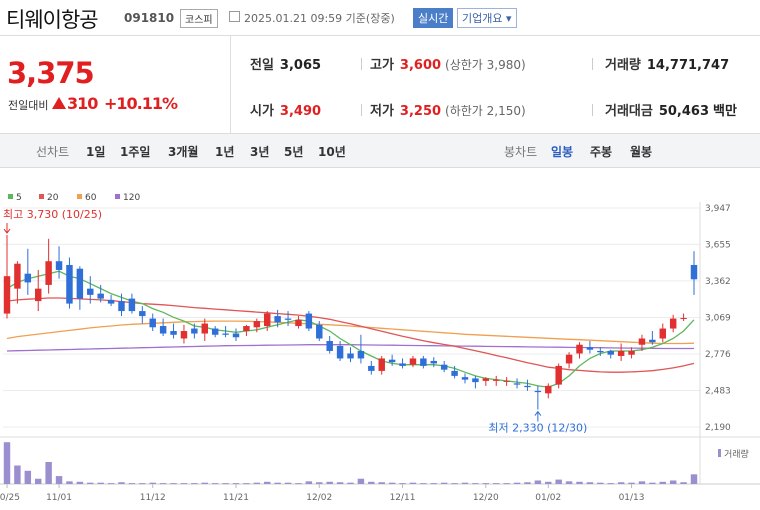 The image size is (760, 510). What do you see at coordinates (521, 152) in the screenshot?
I see `candle-chart-label: 봉차트` at bounding box center [521, 152].